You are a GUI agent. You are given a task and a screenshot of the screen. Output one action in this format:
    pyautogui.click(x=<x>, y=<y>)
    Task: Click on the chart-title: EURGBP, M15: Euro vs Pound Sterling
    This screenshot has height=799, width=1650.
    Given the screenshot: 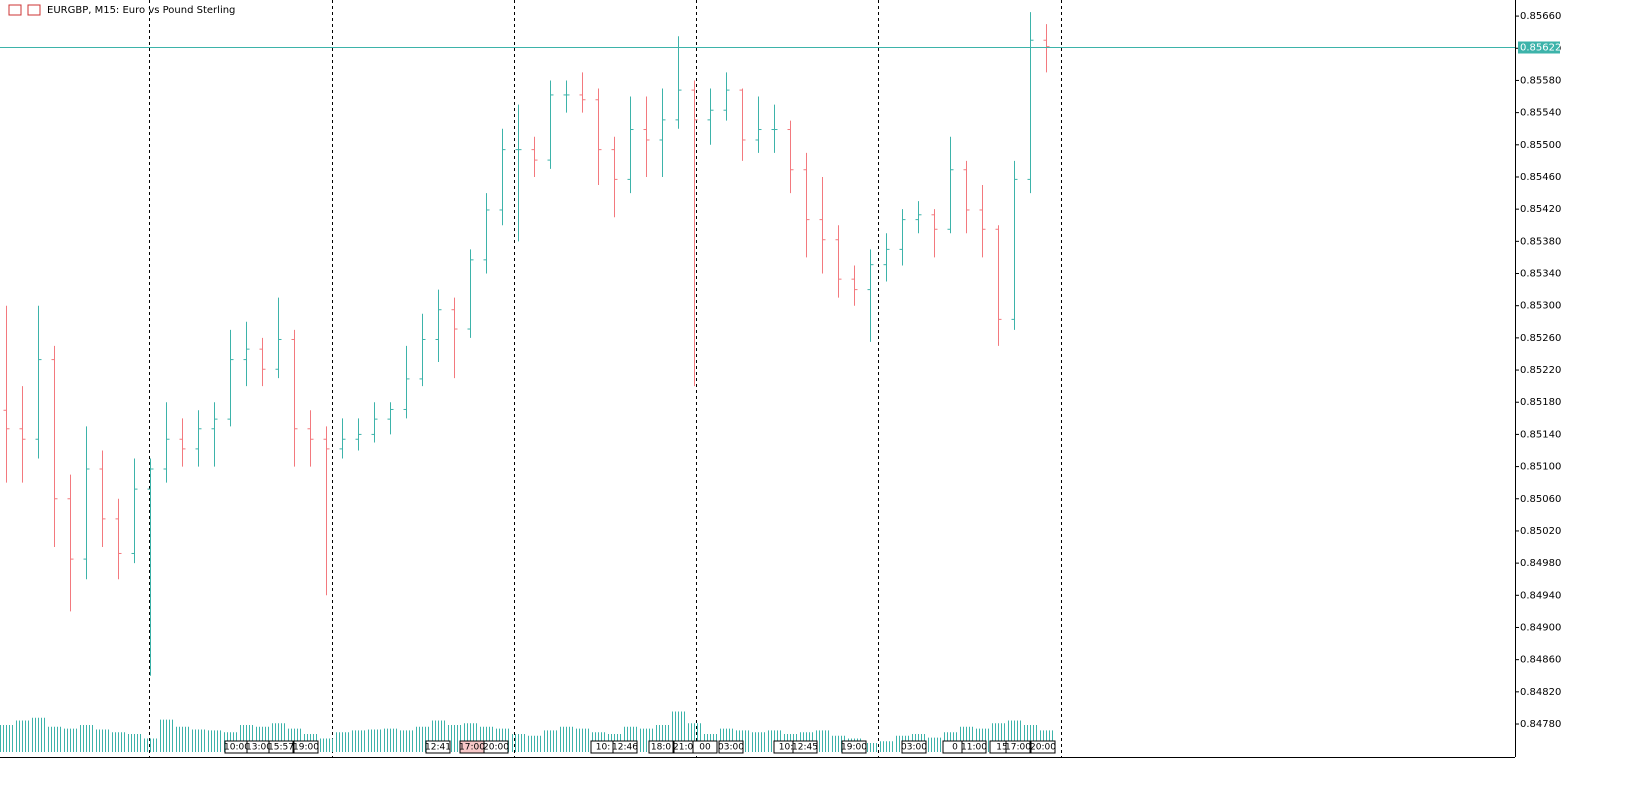 What is the action you would take?
    pyautogui.click(x=141, y=10)
    